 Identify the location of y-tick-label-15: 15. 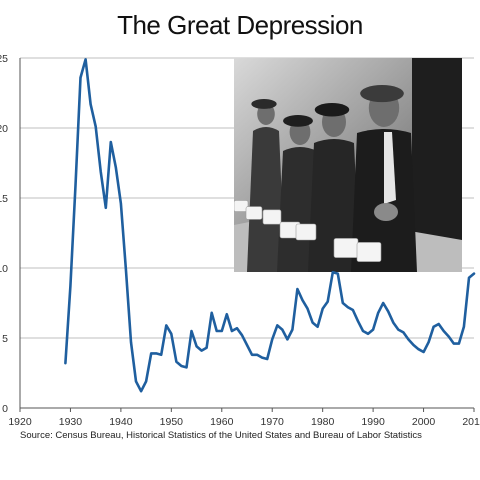
(4, 199).